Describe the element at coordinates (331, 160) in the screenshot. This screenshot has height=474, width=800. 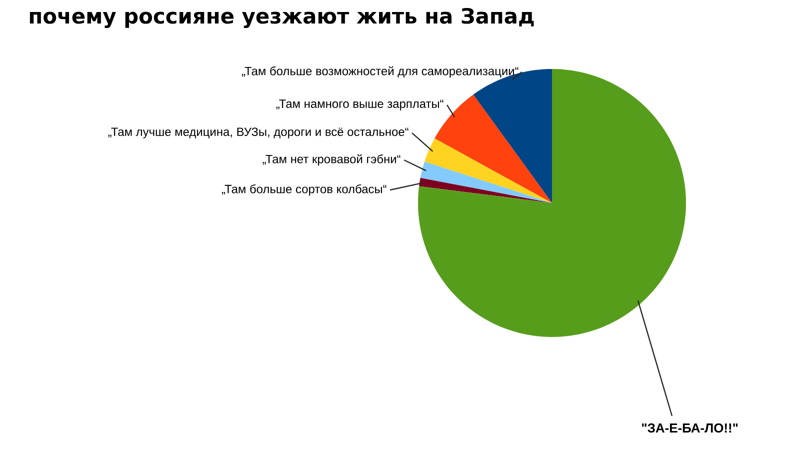
I see `slice-label: „Там нет кровавой гэбни“` at that location.